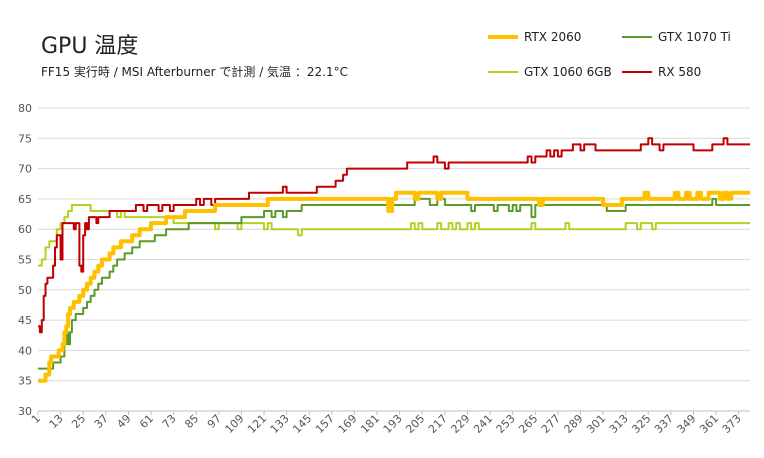  Describe the element at coordinates (25, 320) in the screenshot. I see `y-tick-label-45: 45` at that location.